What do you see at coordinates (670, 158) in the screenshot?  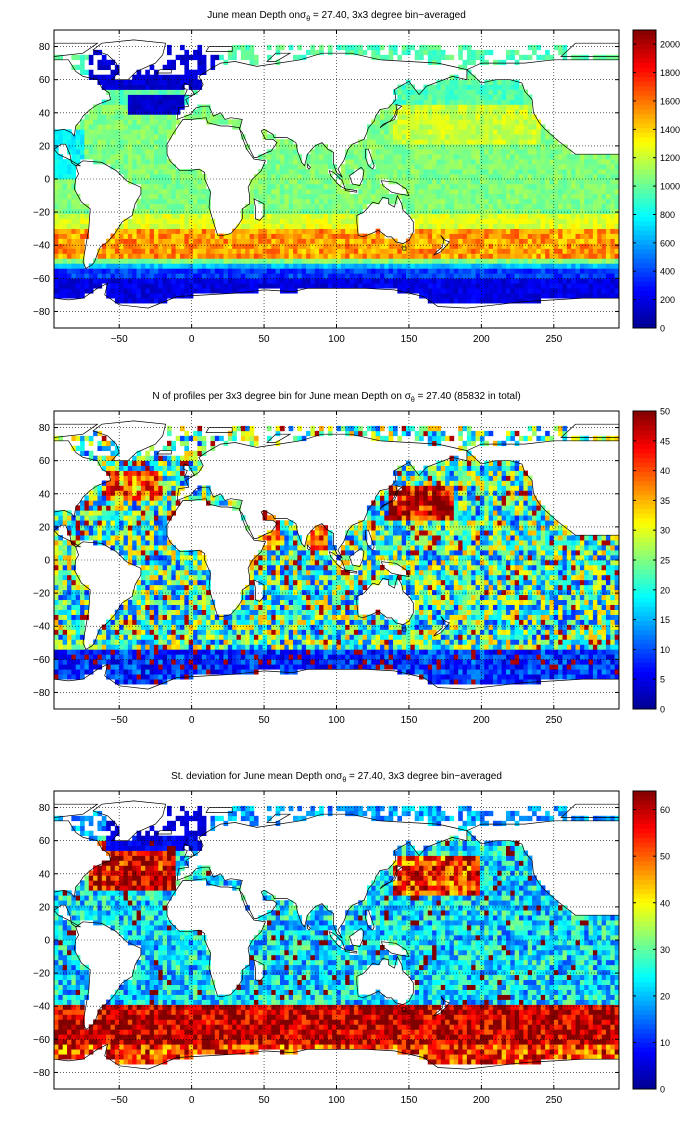 I see `colorbar-tick-label: 1200` at bounding box center [670, 158].